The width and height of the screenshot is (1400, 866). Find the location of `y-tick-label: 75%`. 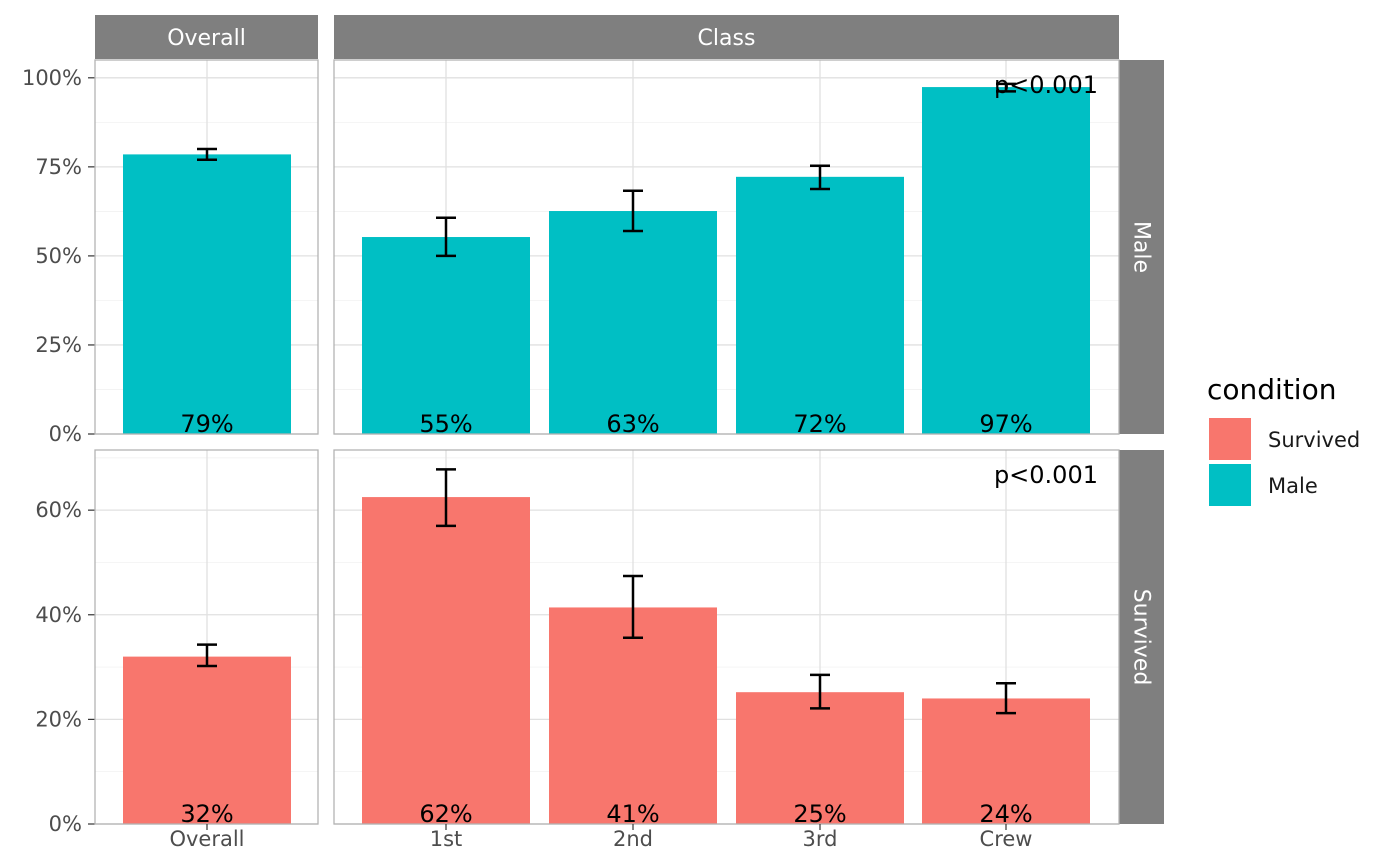

y-tick-label: 75% is located at coordinates (58, 167).